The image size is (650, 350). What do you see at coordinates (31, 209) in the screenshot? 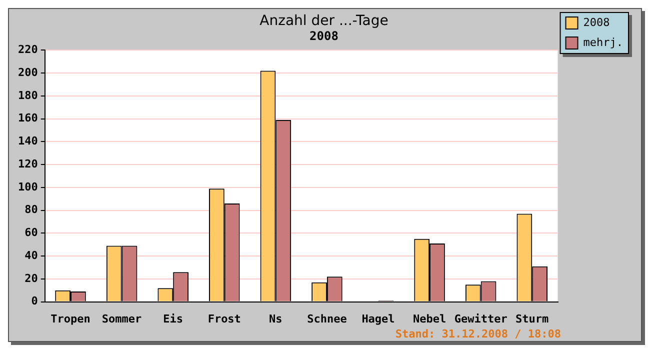
I see `y-tick-label: 80` at bounding box center [31, 209].